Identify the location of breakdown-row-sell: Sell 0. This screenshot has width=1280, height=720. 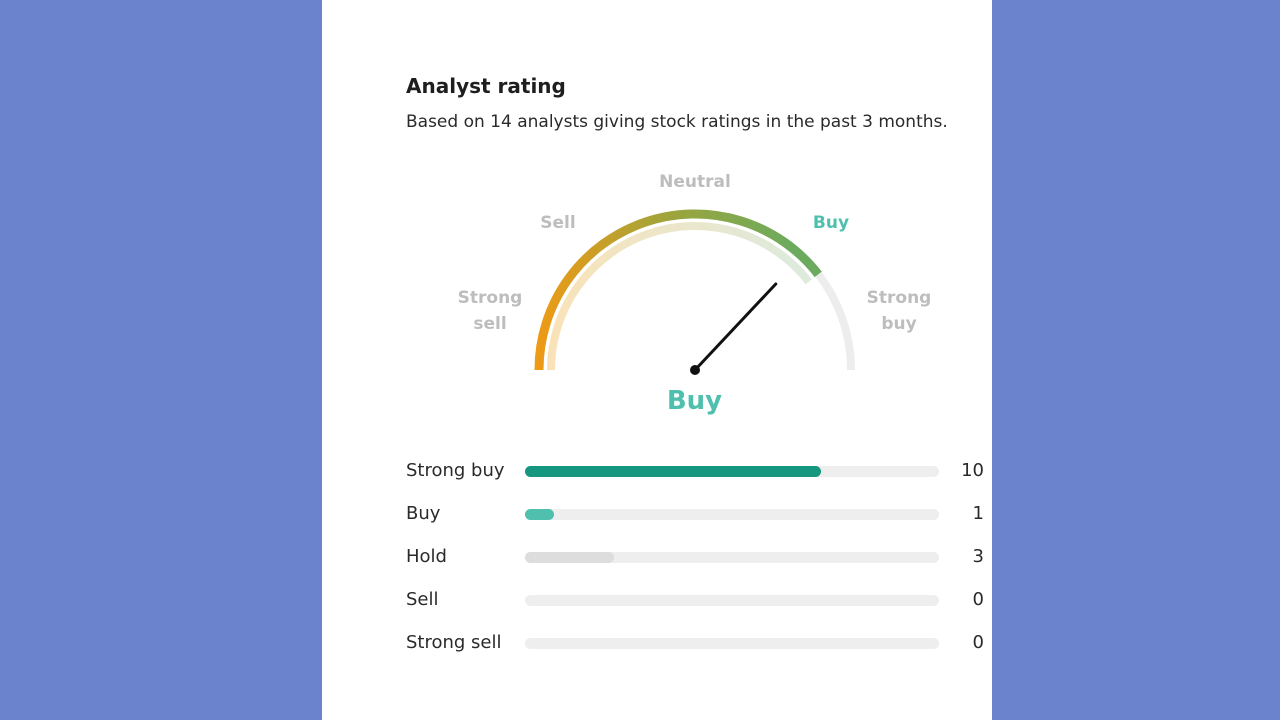
(696, 600).